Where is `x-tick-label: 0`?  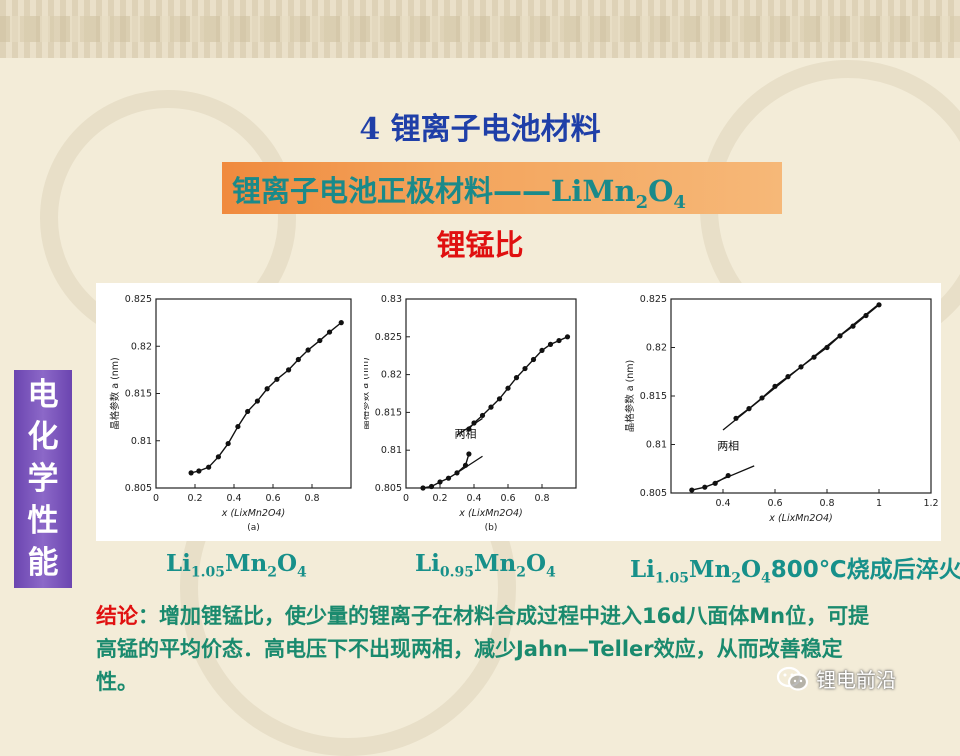 x-tick-label: 0 is located at coordinates (156, 498).